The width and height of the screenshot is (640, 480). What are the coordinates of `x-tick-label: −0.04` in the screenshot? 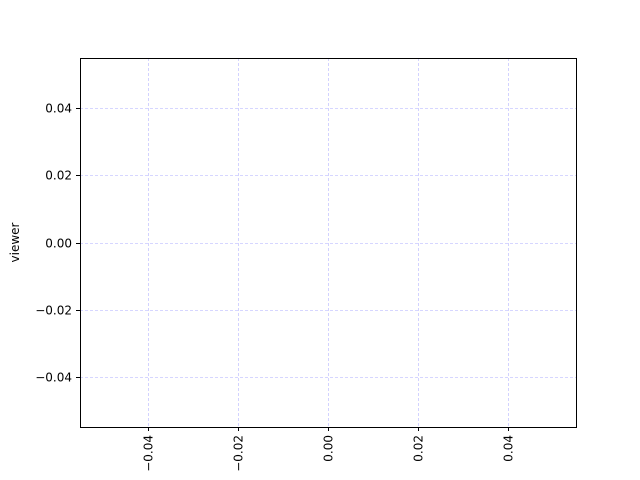 It's located at (149, 453).